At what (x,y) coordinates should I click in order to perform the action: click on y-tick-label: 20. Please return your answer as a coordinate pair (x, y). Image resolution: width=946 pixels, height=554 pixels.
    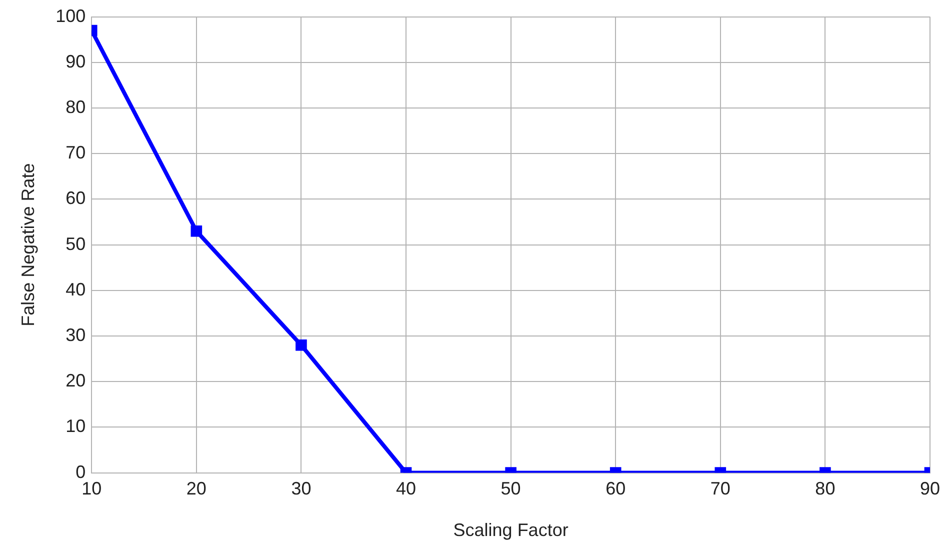
    Looking at the image, I should click on (76, 380).